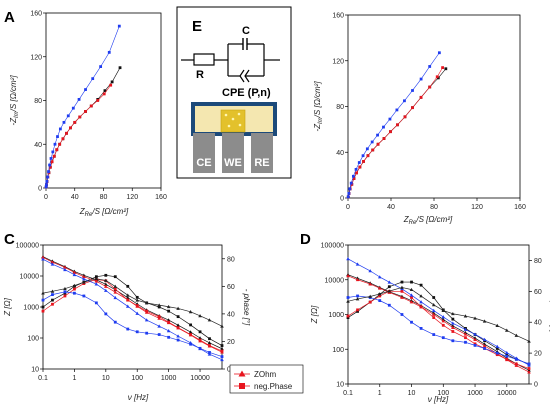 This screenshot has width=550, height=407. Describe the element at coordinates (242, 76) in the screenshot. I see `cpe-symbol-left` at that location.